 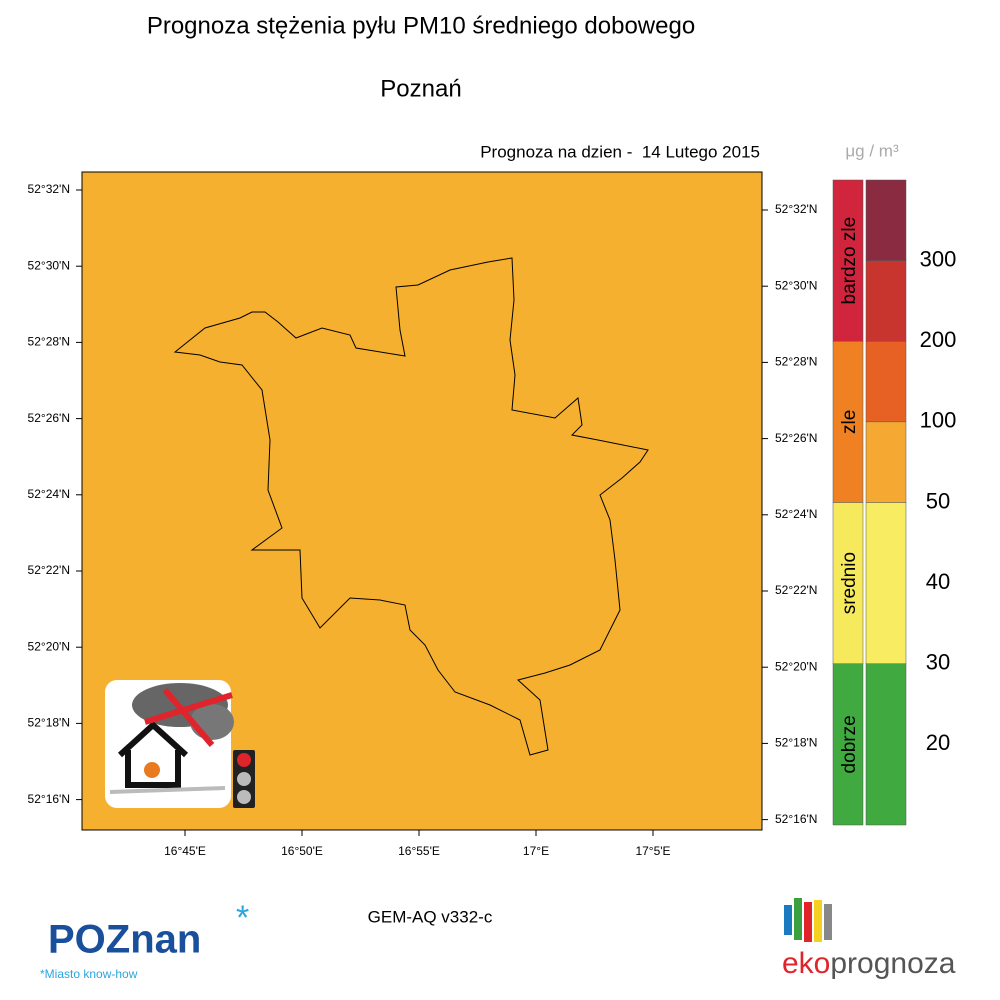 What do you see at coordinates (420, 88) in the screenshot?
I see `city-name: Poznań` at bounding box center [420, 88].